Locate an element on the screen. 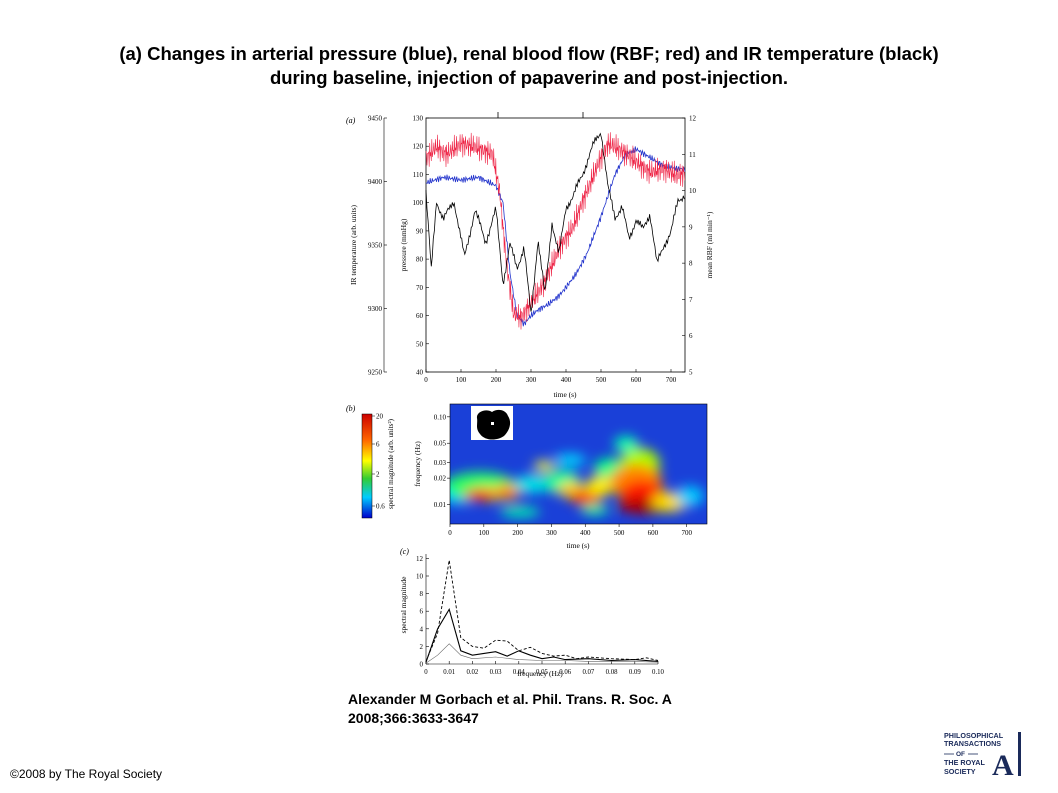 This screenshot has width=1058, height=793. panel-a-series is located at coordinates (555, 231).